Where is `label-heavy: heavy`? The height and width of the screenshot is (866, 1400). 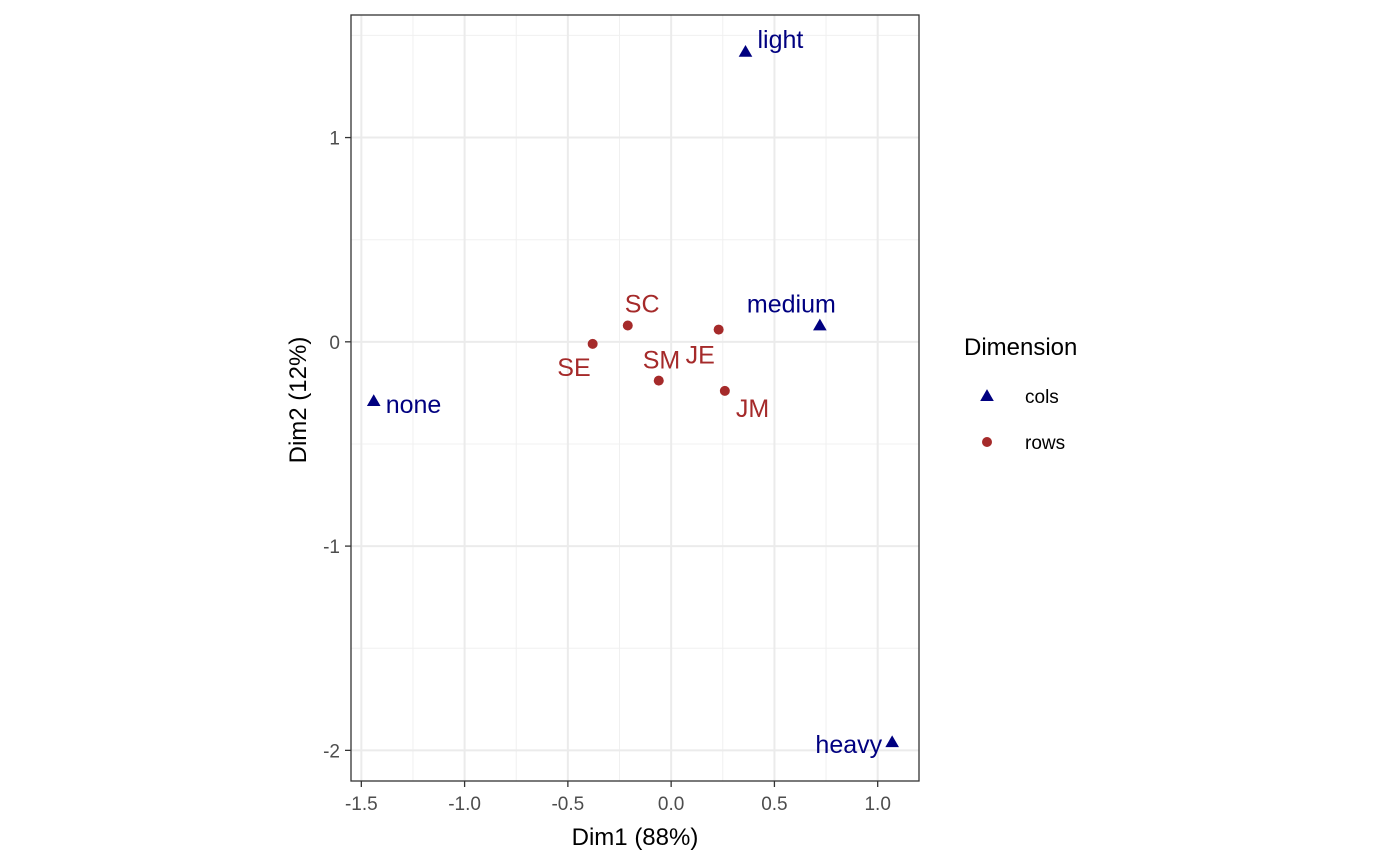
label-heavy: heavy is located at coordinates (848, 745).